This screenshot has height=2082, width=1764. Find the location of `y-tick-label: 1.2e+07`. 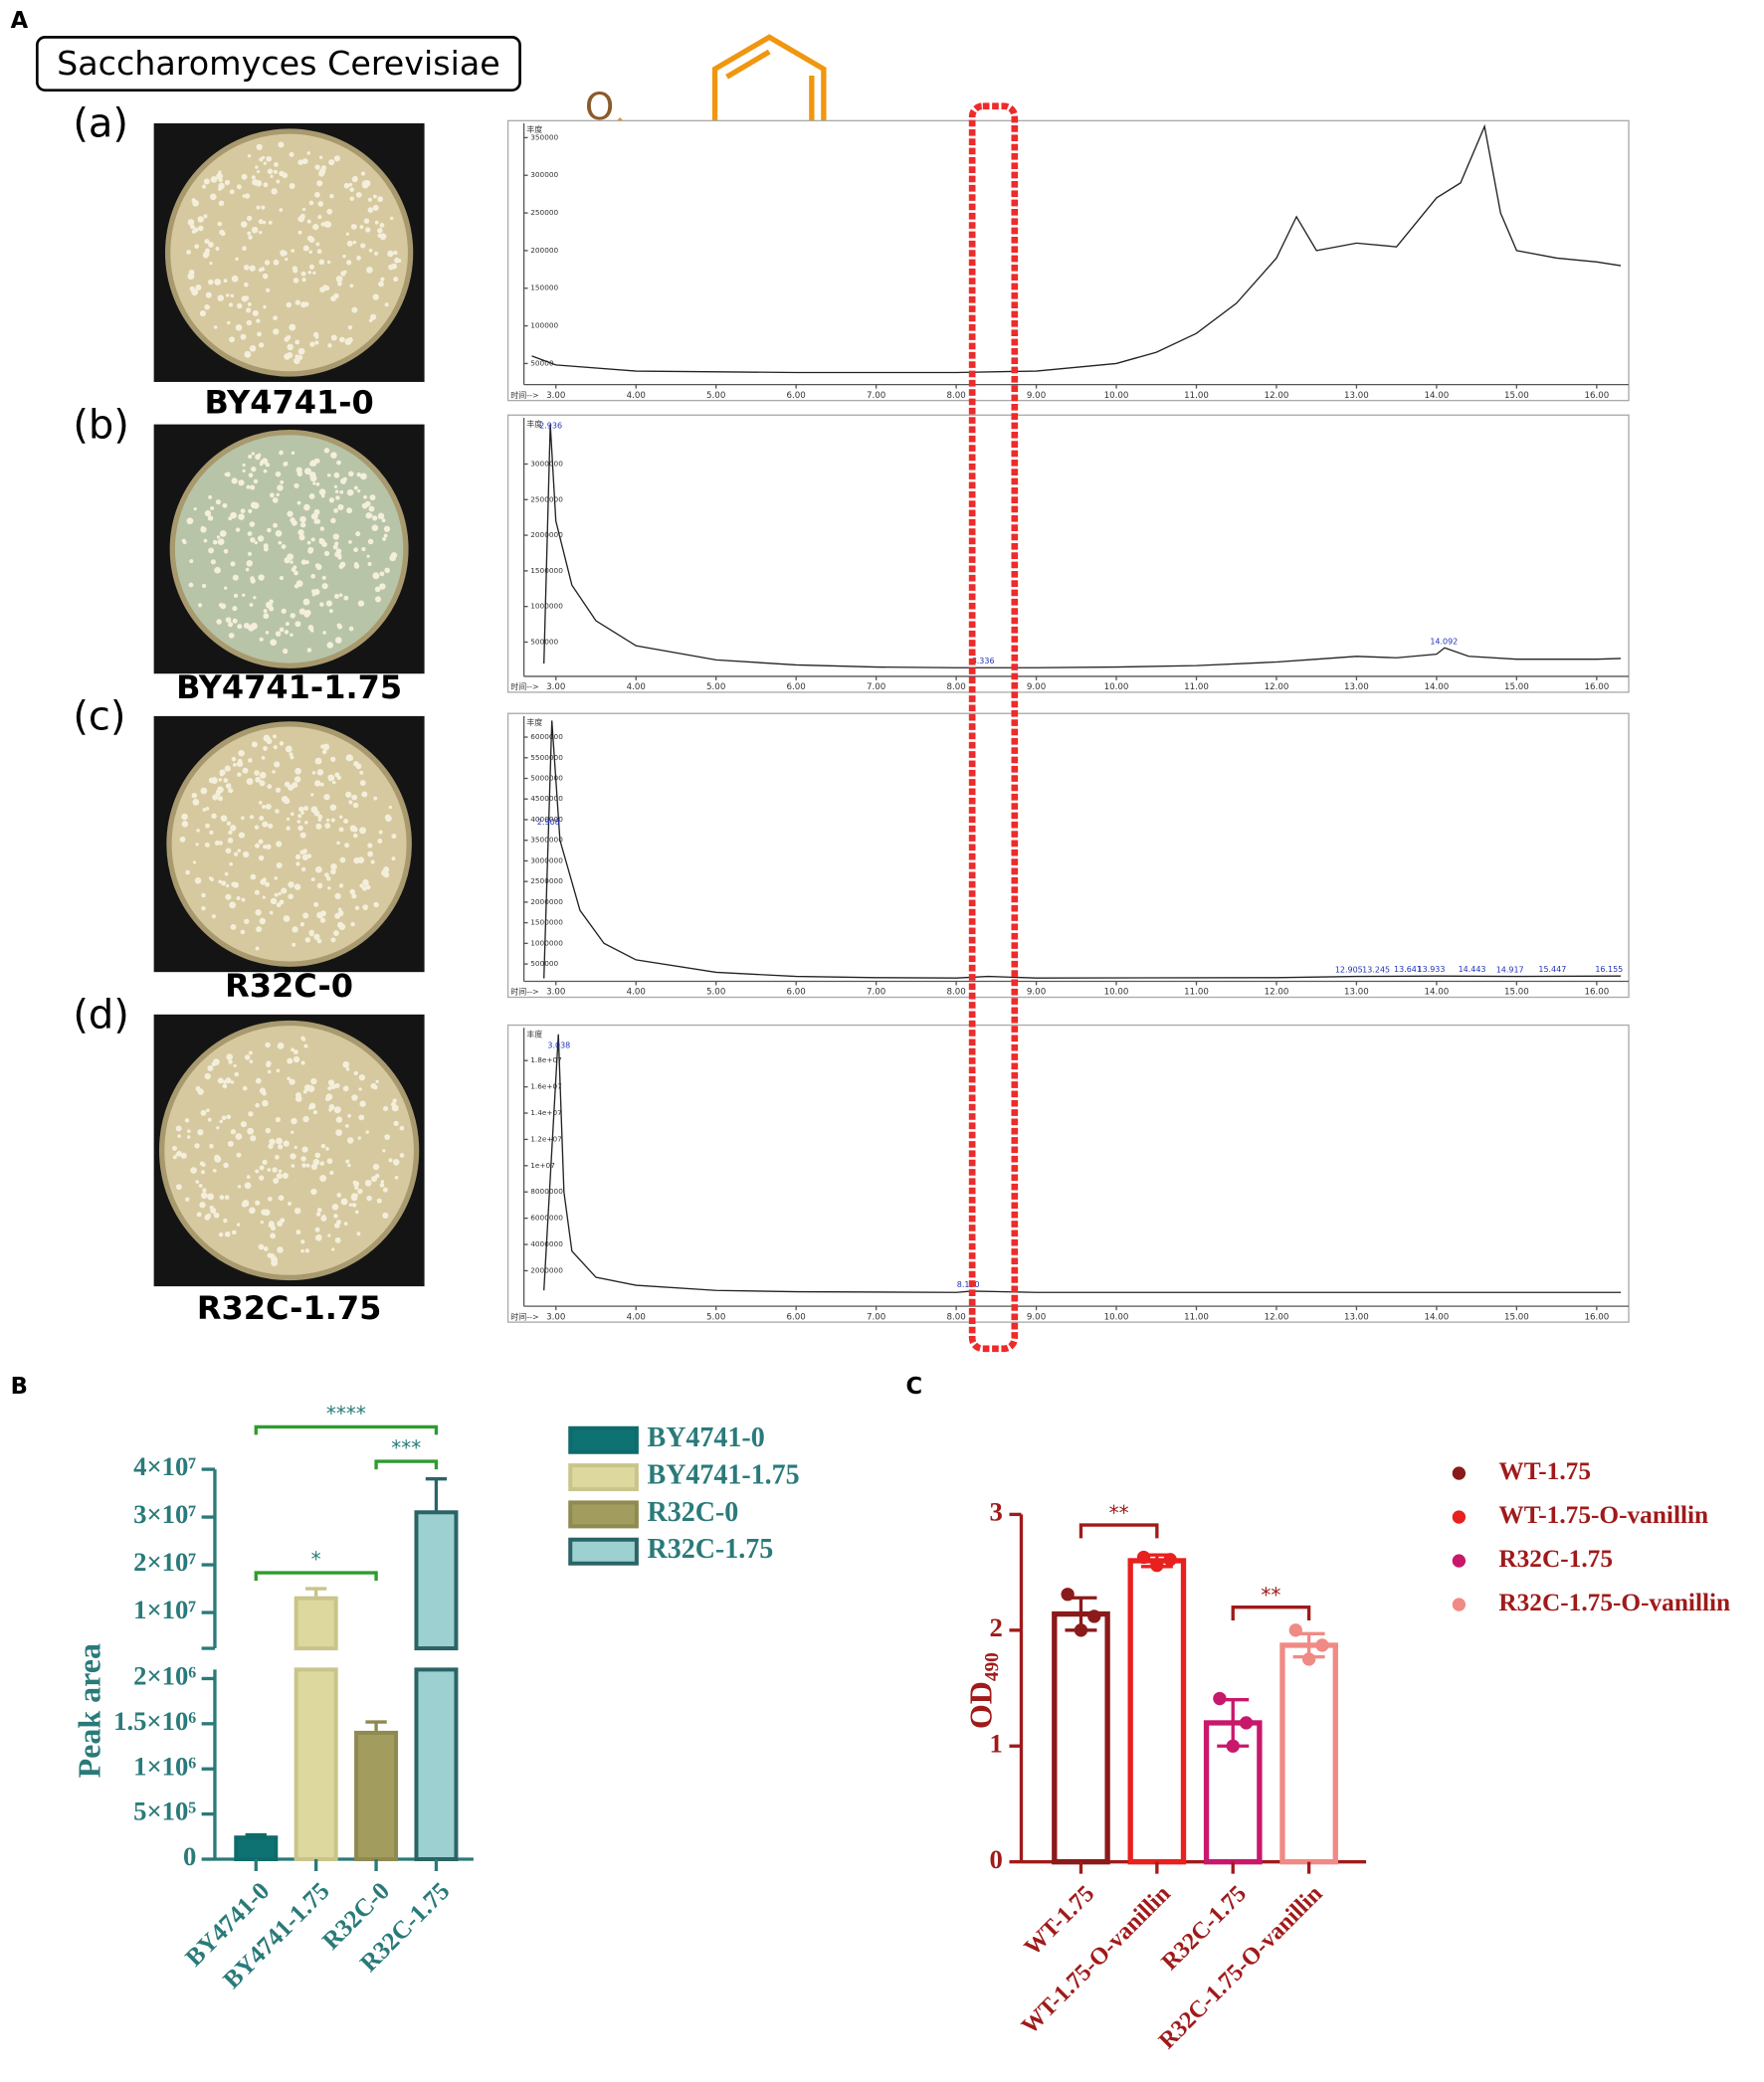

y-tick-label: 1.2e+07 is located at coordinates (546, 1138).